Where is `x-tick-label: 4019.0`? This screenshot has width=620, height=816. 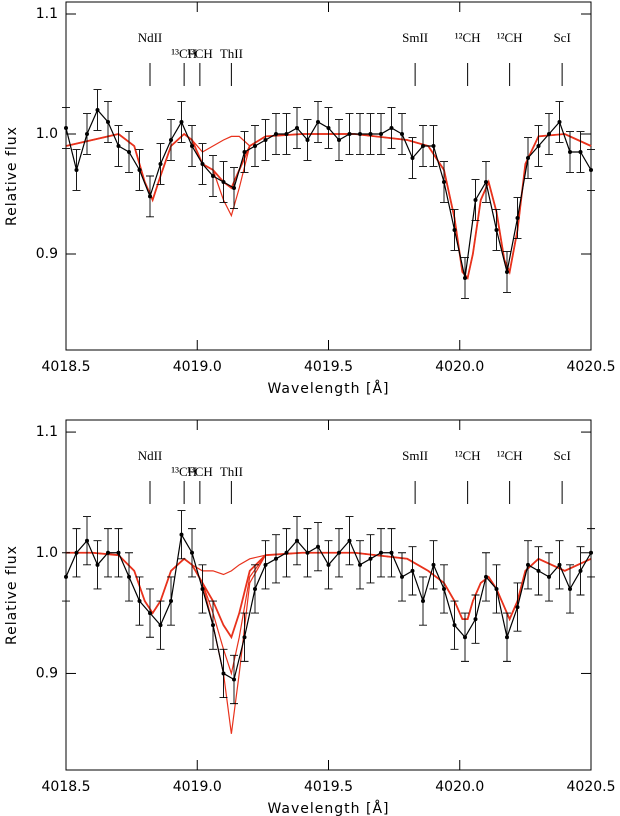 x-tick-label: 4019.0 is located at coordinates (197, 367).